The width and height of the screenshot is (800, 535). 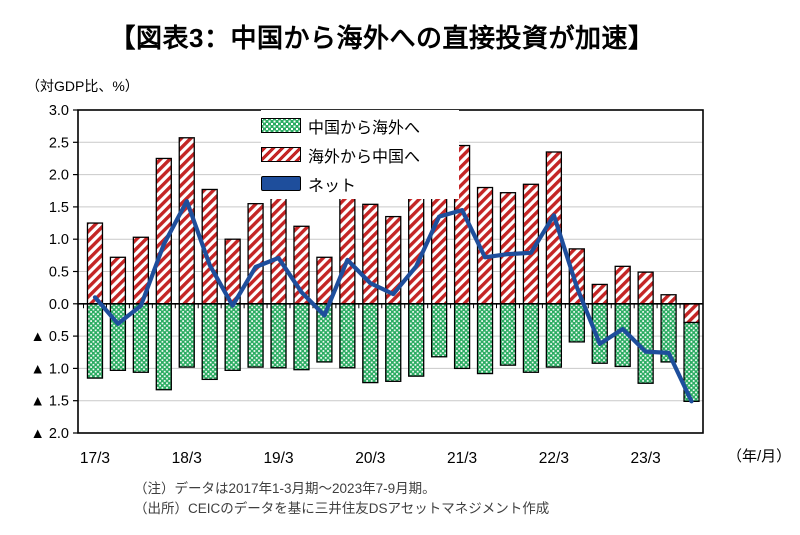 I want to click on red-striped-swatch-icon, so click(x=281, y=154).